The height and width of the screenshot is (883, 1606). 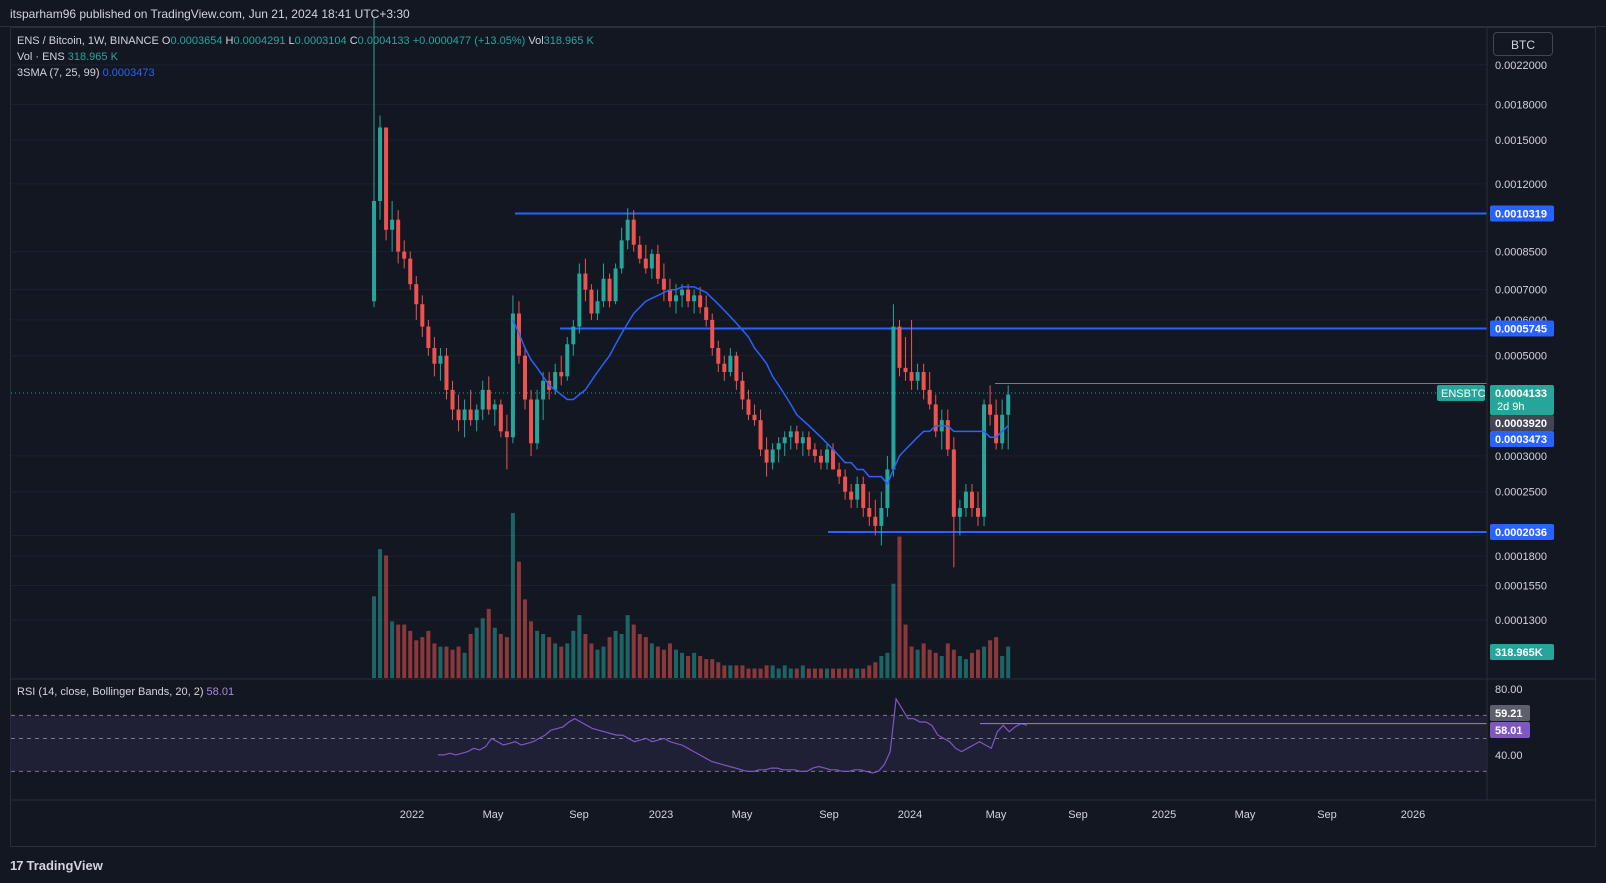 I want to click on rsi-tick-label: 40.00, so click(x=1509, y=756).